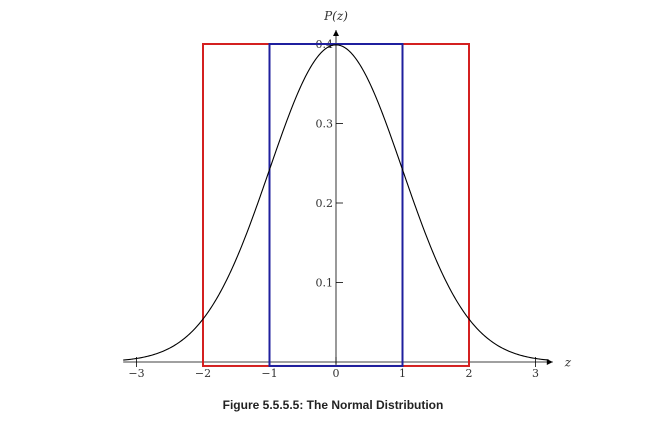  Describe the element at coordinates (333, 405) in the screenshot. I see `figure-caption: Figure 5.5.5.5: The Normal Distribution` at that location.